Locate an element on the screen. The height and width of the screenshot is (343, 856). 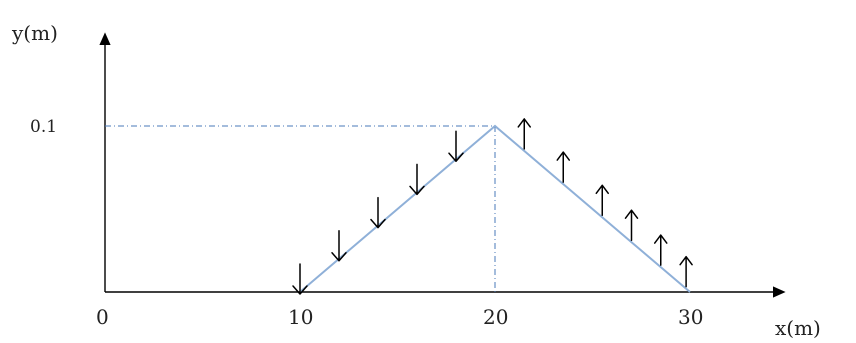
x-tick-label-30: 30 is located at coordinates (690, 317).